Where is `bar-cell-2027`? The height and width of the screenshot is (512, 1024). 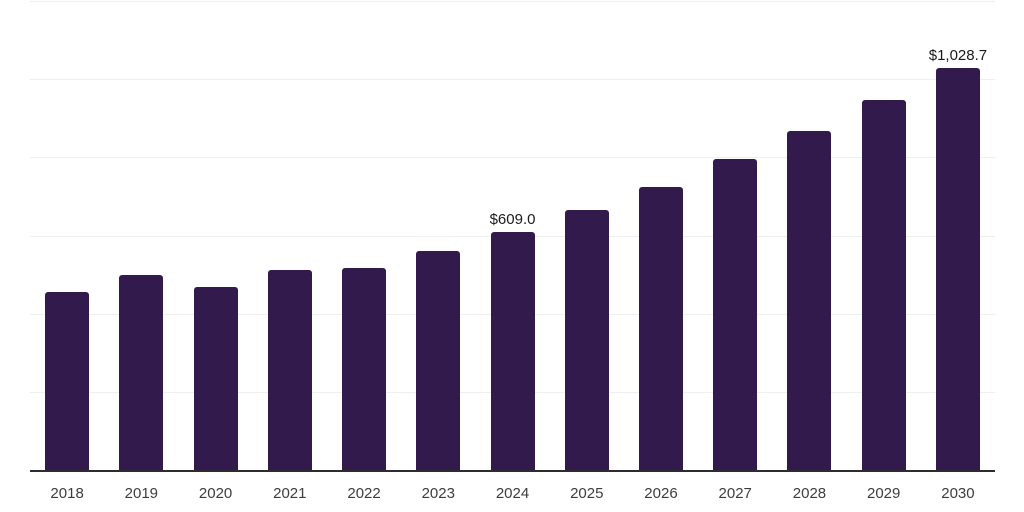 bar-cell-2027 is located at coordinates (735, 235).